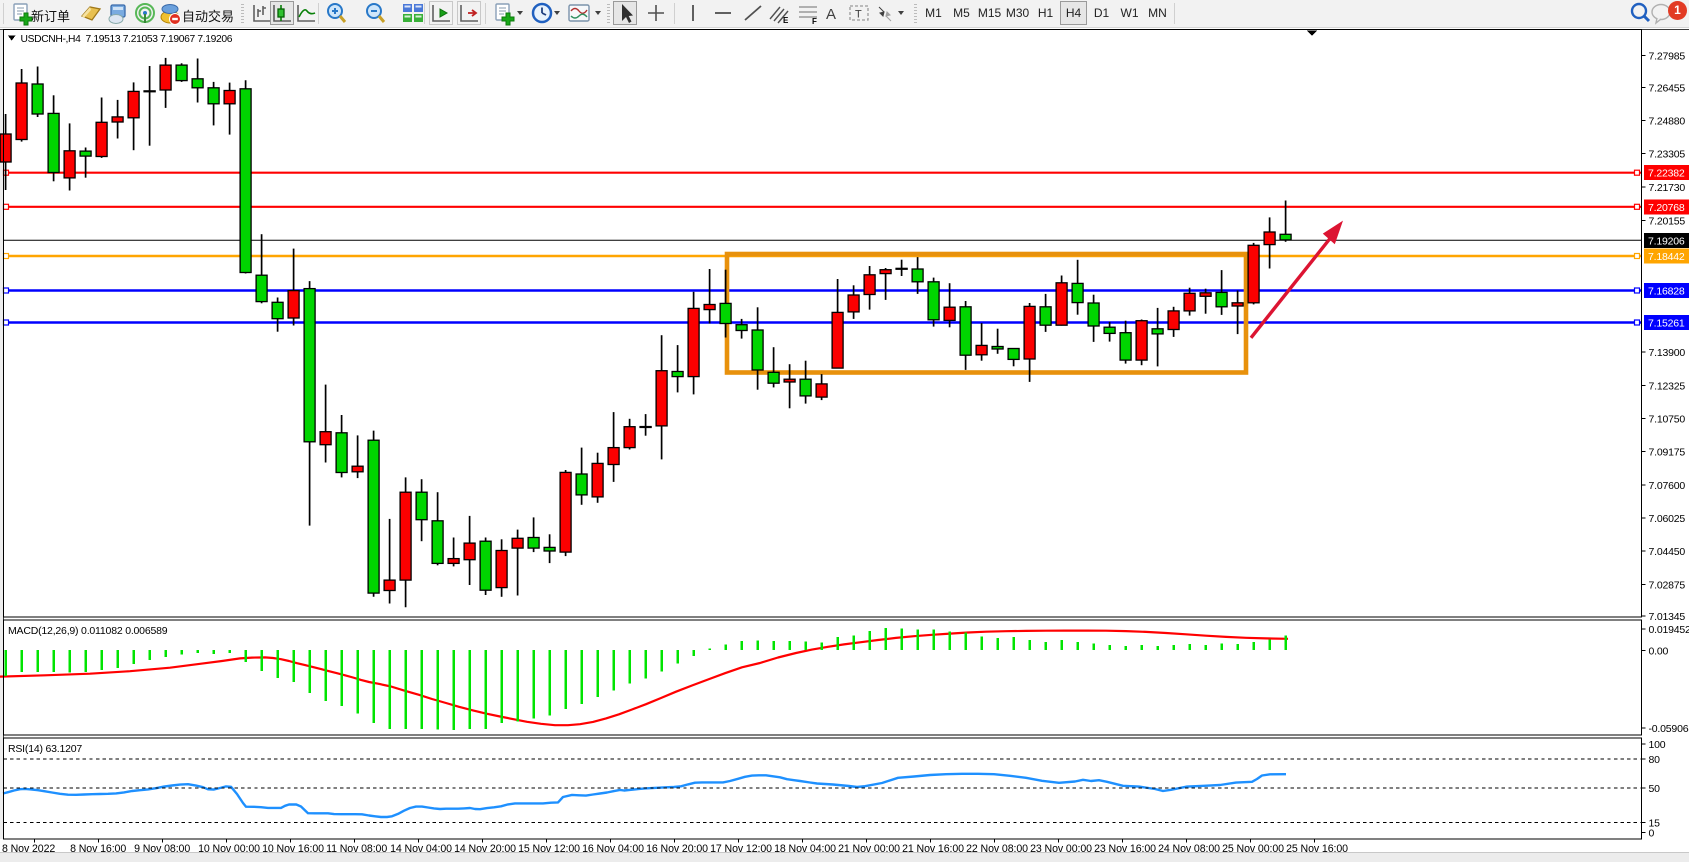  What do you see at coordinates (1667, 386) in the screenshot?
I see `svg-text: 7.12325` at bounding box center [1667, 386].